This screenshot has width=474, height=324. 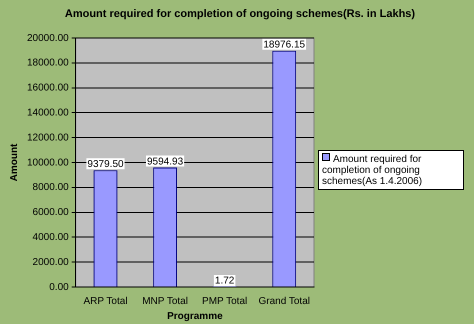 I want to click on y-tick-label: 2000.00, so click(x=51, y=262).